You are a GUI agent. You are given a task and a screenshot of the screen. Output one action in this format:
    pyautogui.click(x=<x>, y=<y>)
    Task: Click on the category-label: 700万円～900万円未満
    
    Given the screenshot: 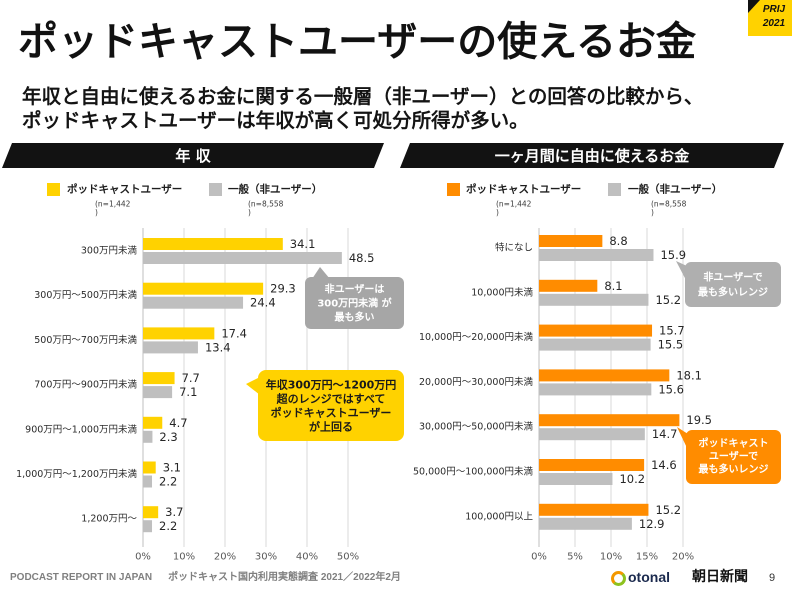 What is the action you would take?
    pyautogui.click(x=85, y=385)
    